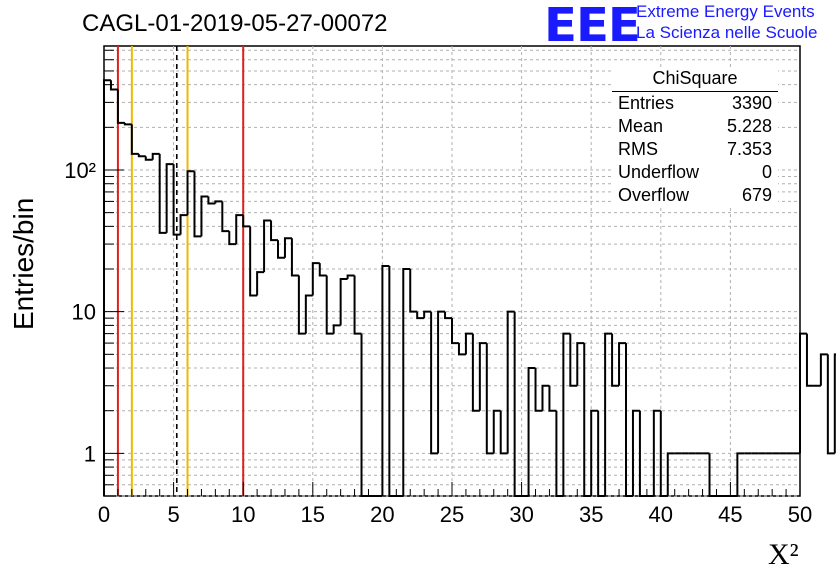 This screenshot has width=836, height=572. What do you see at coordinates (382, 514) in the screenshot?
I see `x-tick-label: 20` at bounding box center [382, 514].